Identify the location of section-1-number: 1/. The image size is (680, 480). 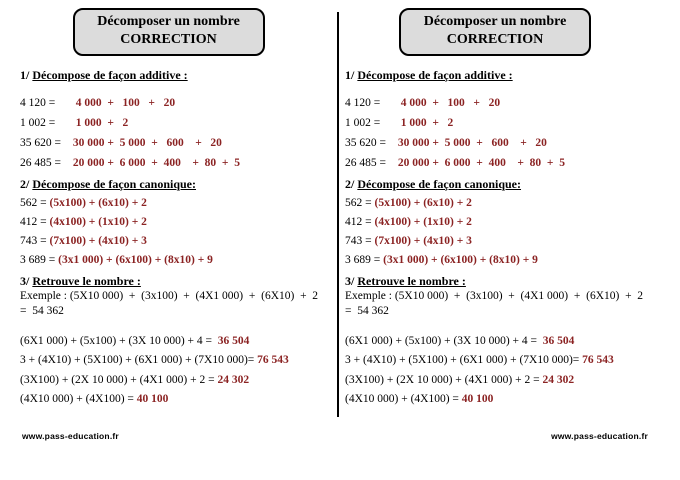
(26, 74).